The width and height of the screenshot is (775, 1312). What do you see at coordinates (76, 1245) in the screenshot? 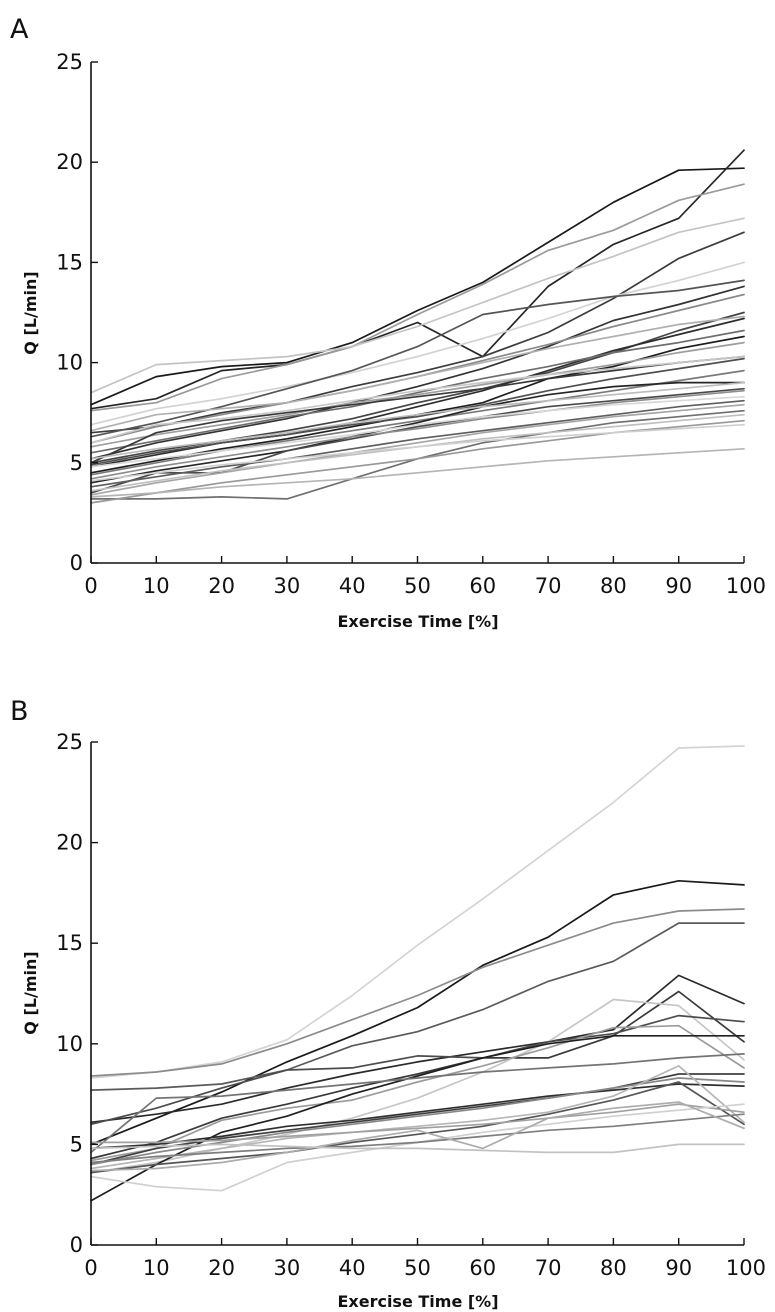
I see `panel-b-y-tick-label: 0` at bounding box center [76, 1245].